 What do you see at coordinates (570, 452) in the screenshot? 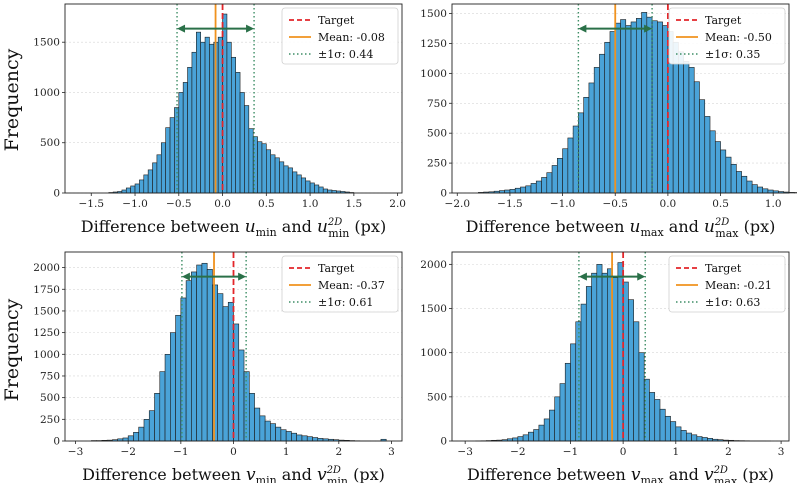
I see `x-tick-label: −1` at bounding box center [570, 452].